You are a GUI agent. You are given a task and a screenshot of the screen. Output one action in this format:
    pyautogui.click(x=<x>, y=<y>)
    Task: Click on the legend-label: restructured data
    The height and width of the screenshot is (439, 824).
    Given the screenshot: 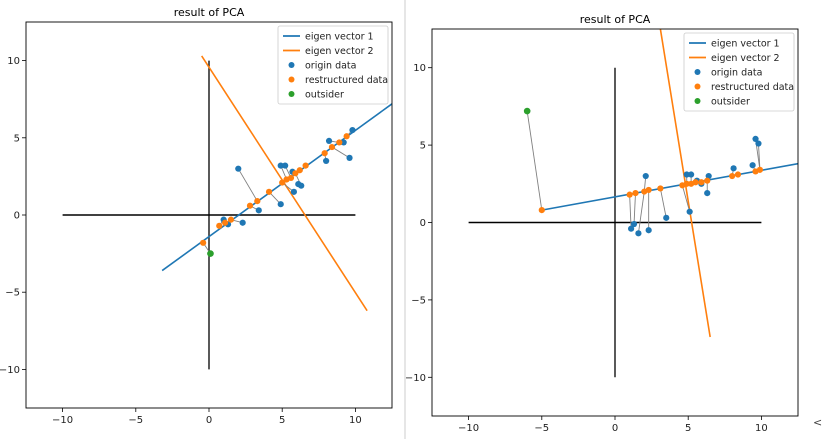 What is the action you would take?
    pyautogui.click(x=346, y=80)
    